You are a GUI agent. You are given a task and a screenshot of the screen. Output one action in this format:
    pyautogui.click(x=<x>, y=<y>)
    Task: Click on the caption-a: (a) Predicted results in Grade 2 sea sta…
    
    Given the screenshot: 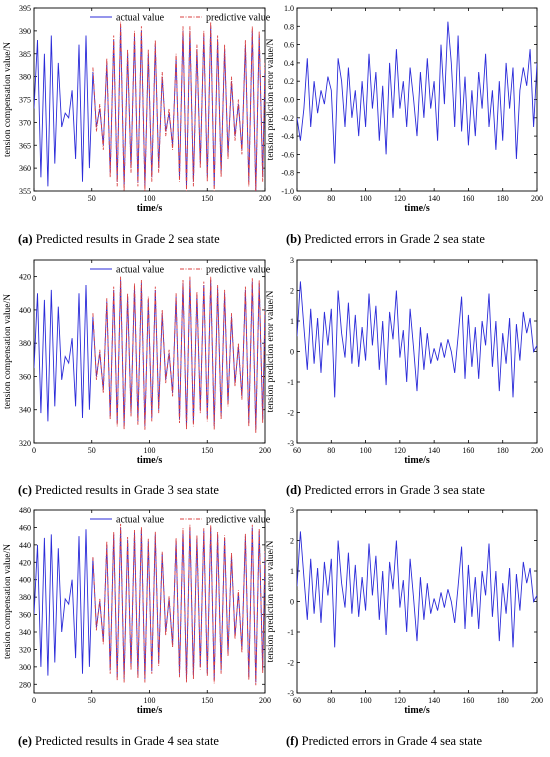 What is the action you would take?
    pyautogui.click(x=119, y=239)
    